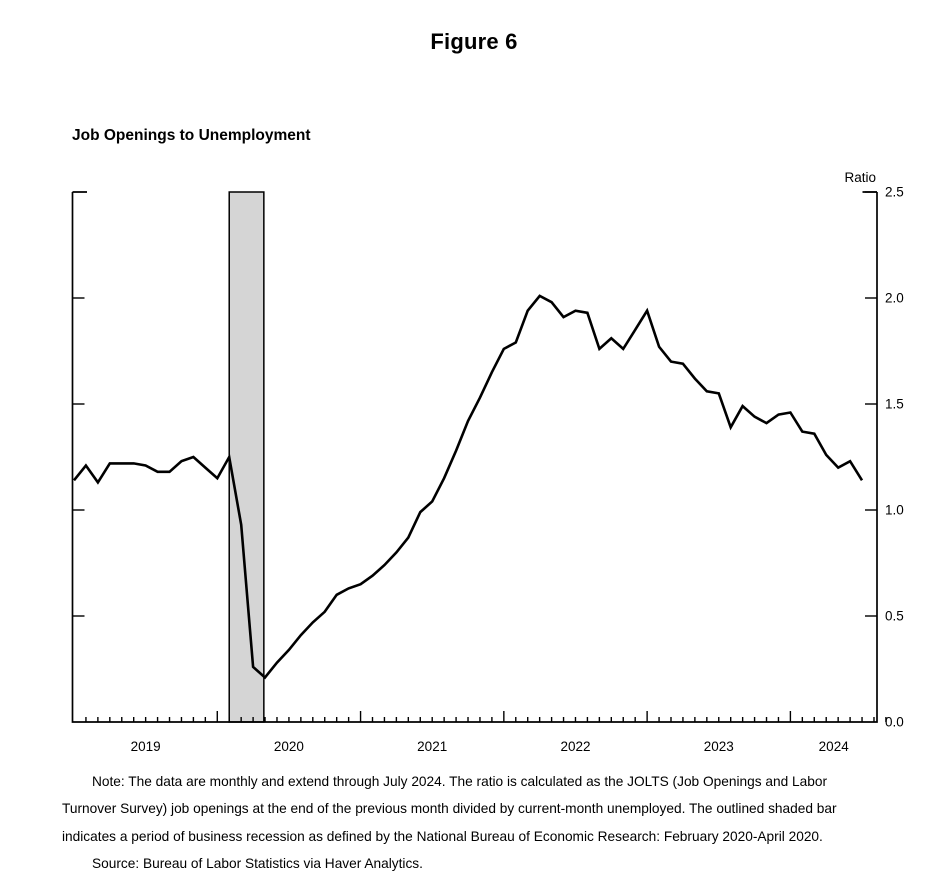 This screenshot has width=948, height=884. Describe the element at coordinates (246, 457) in the screenshot. I see `recession-band` at that location.